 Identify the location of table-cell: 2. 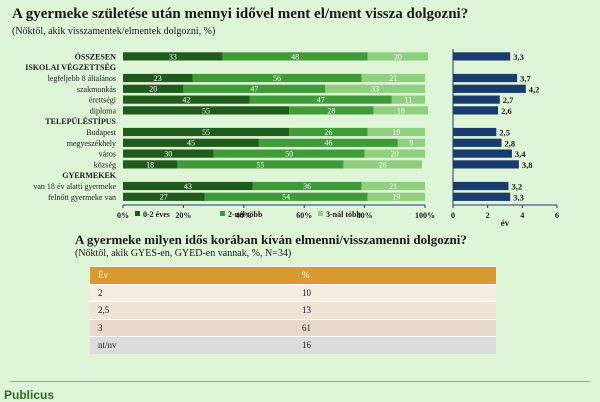
(192, 292).